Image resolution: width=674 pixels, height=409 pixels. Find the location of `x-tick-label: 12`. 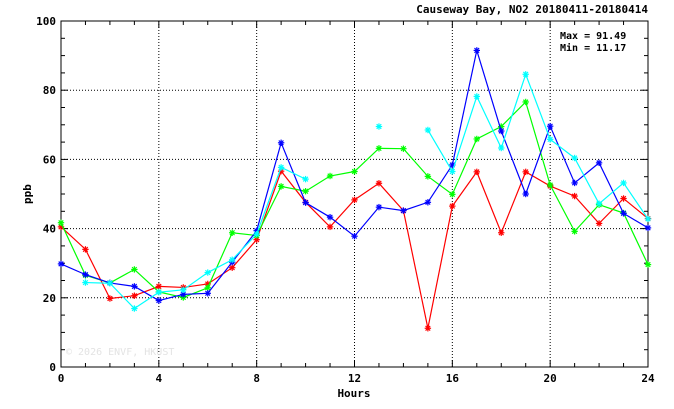

x-tick-label: 12 is located at coordinates (354, 378).